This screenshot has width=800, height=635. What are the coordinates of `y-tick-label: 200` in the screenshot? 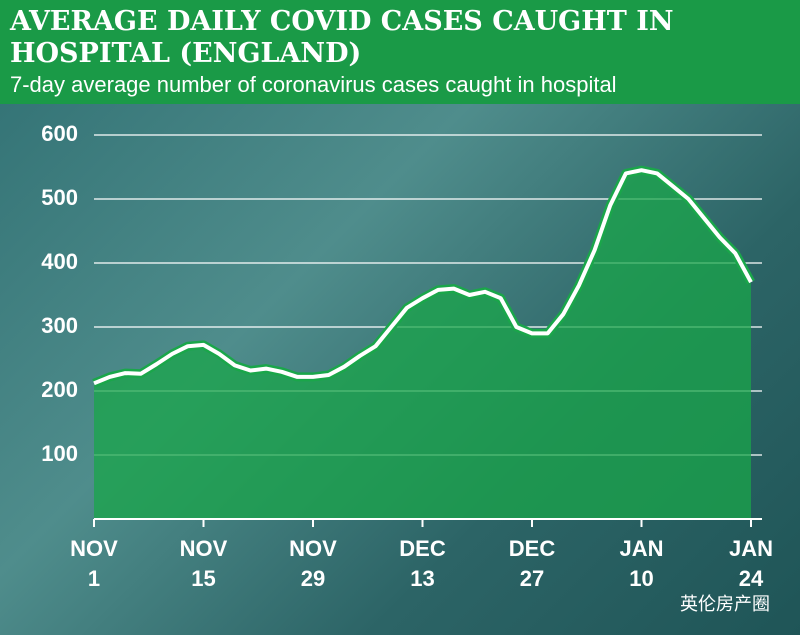 It's located at (59, 389).